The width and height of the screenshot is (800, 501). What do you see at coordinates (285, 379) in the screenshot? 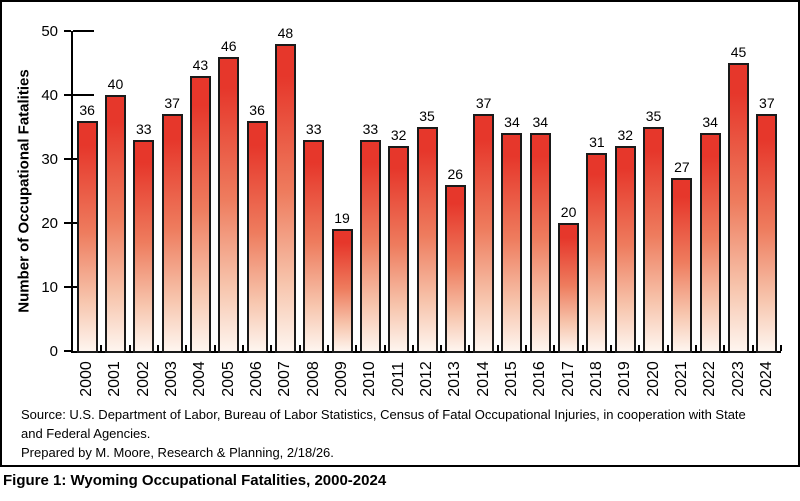
I see `x-axis-category-label: 2007` at bounding box center [285, 379].